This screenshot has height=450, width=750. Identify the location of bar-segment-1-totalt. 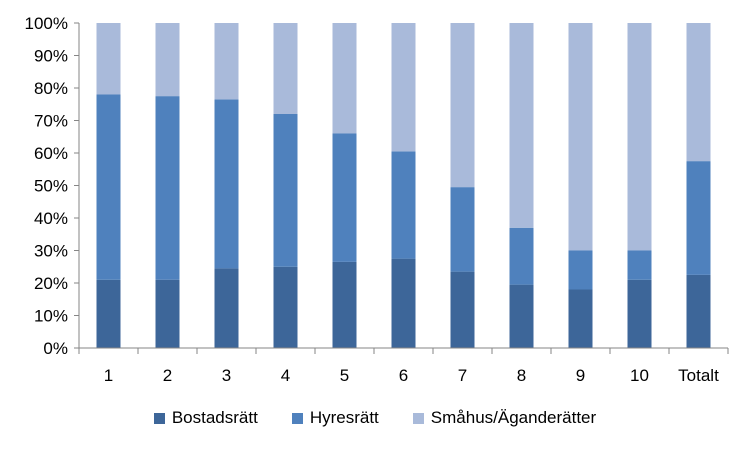
(698, 311).